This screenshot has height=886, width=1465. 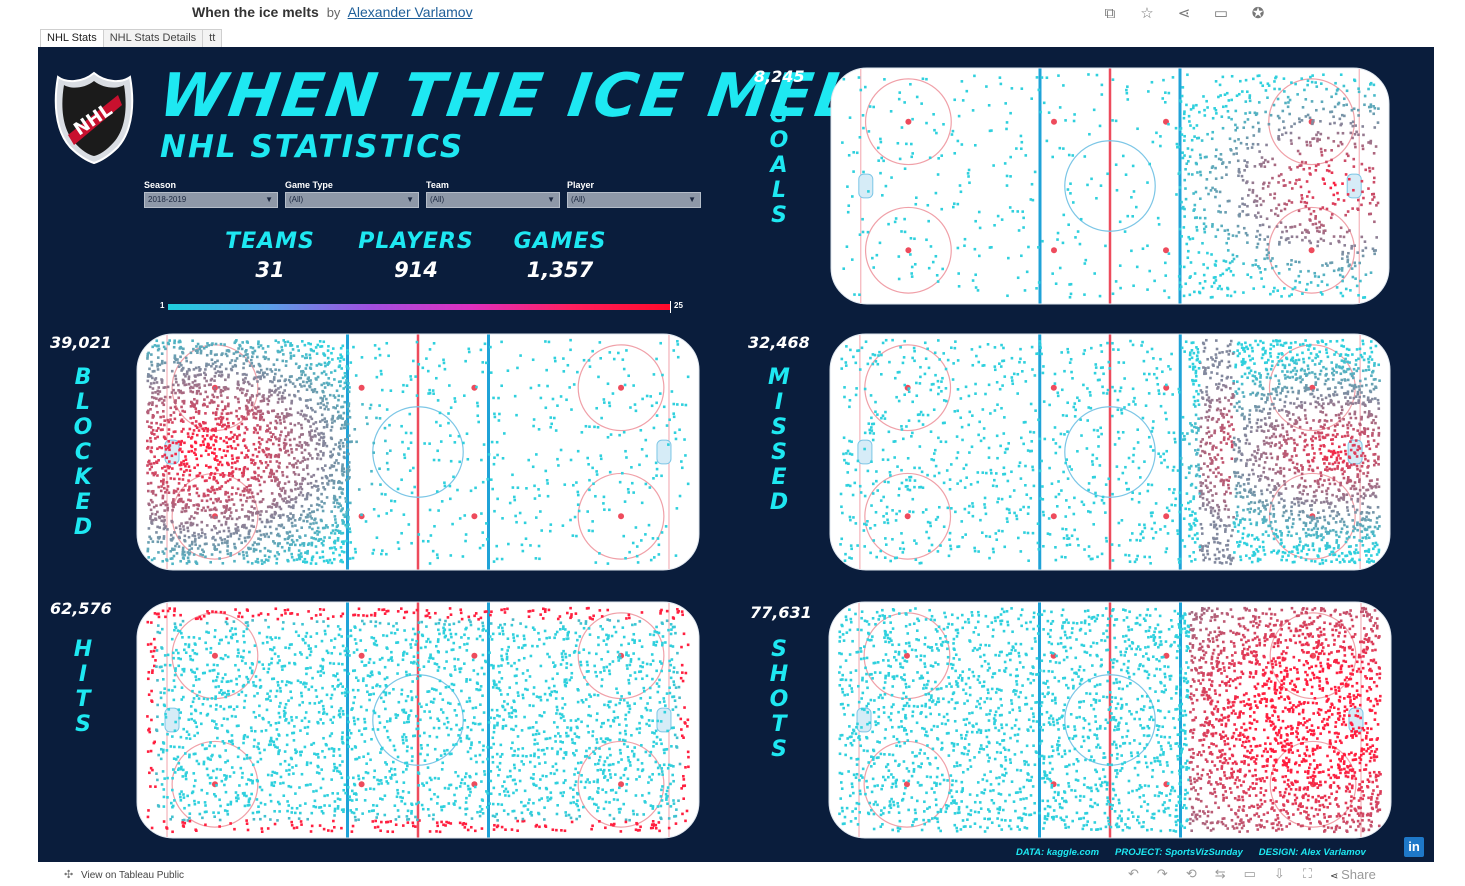 I want to click on kpi-teams-value: 31, so click(x=270, y=270).